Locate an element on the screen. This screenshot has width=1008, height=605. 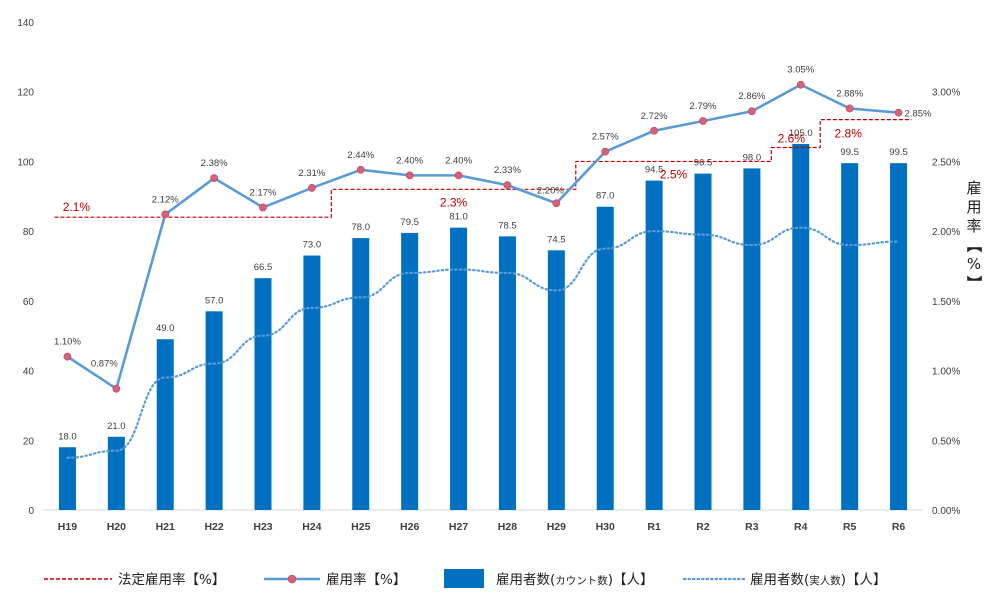
right-tick-label: 2.50% is located at coordinates (946, 162).